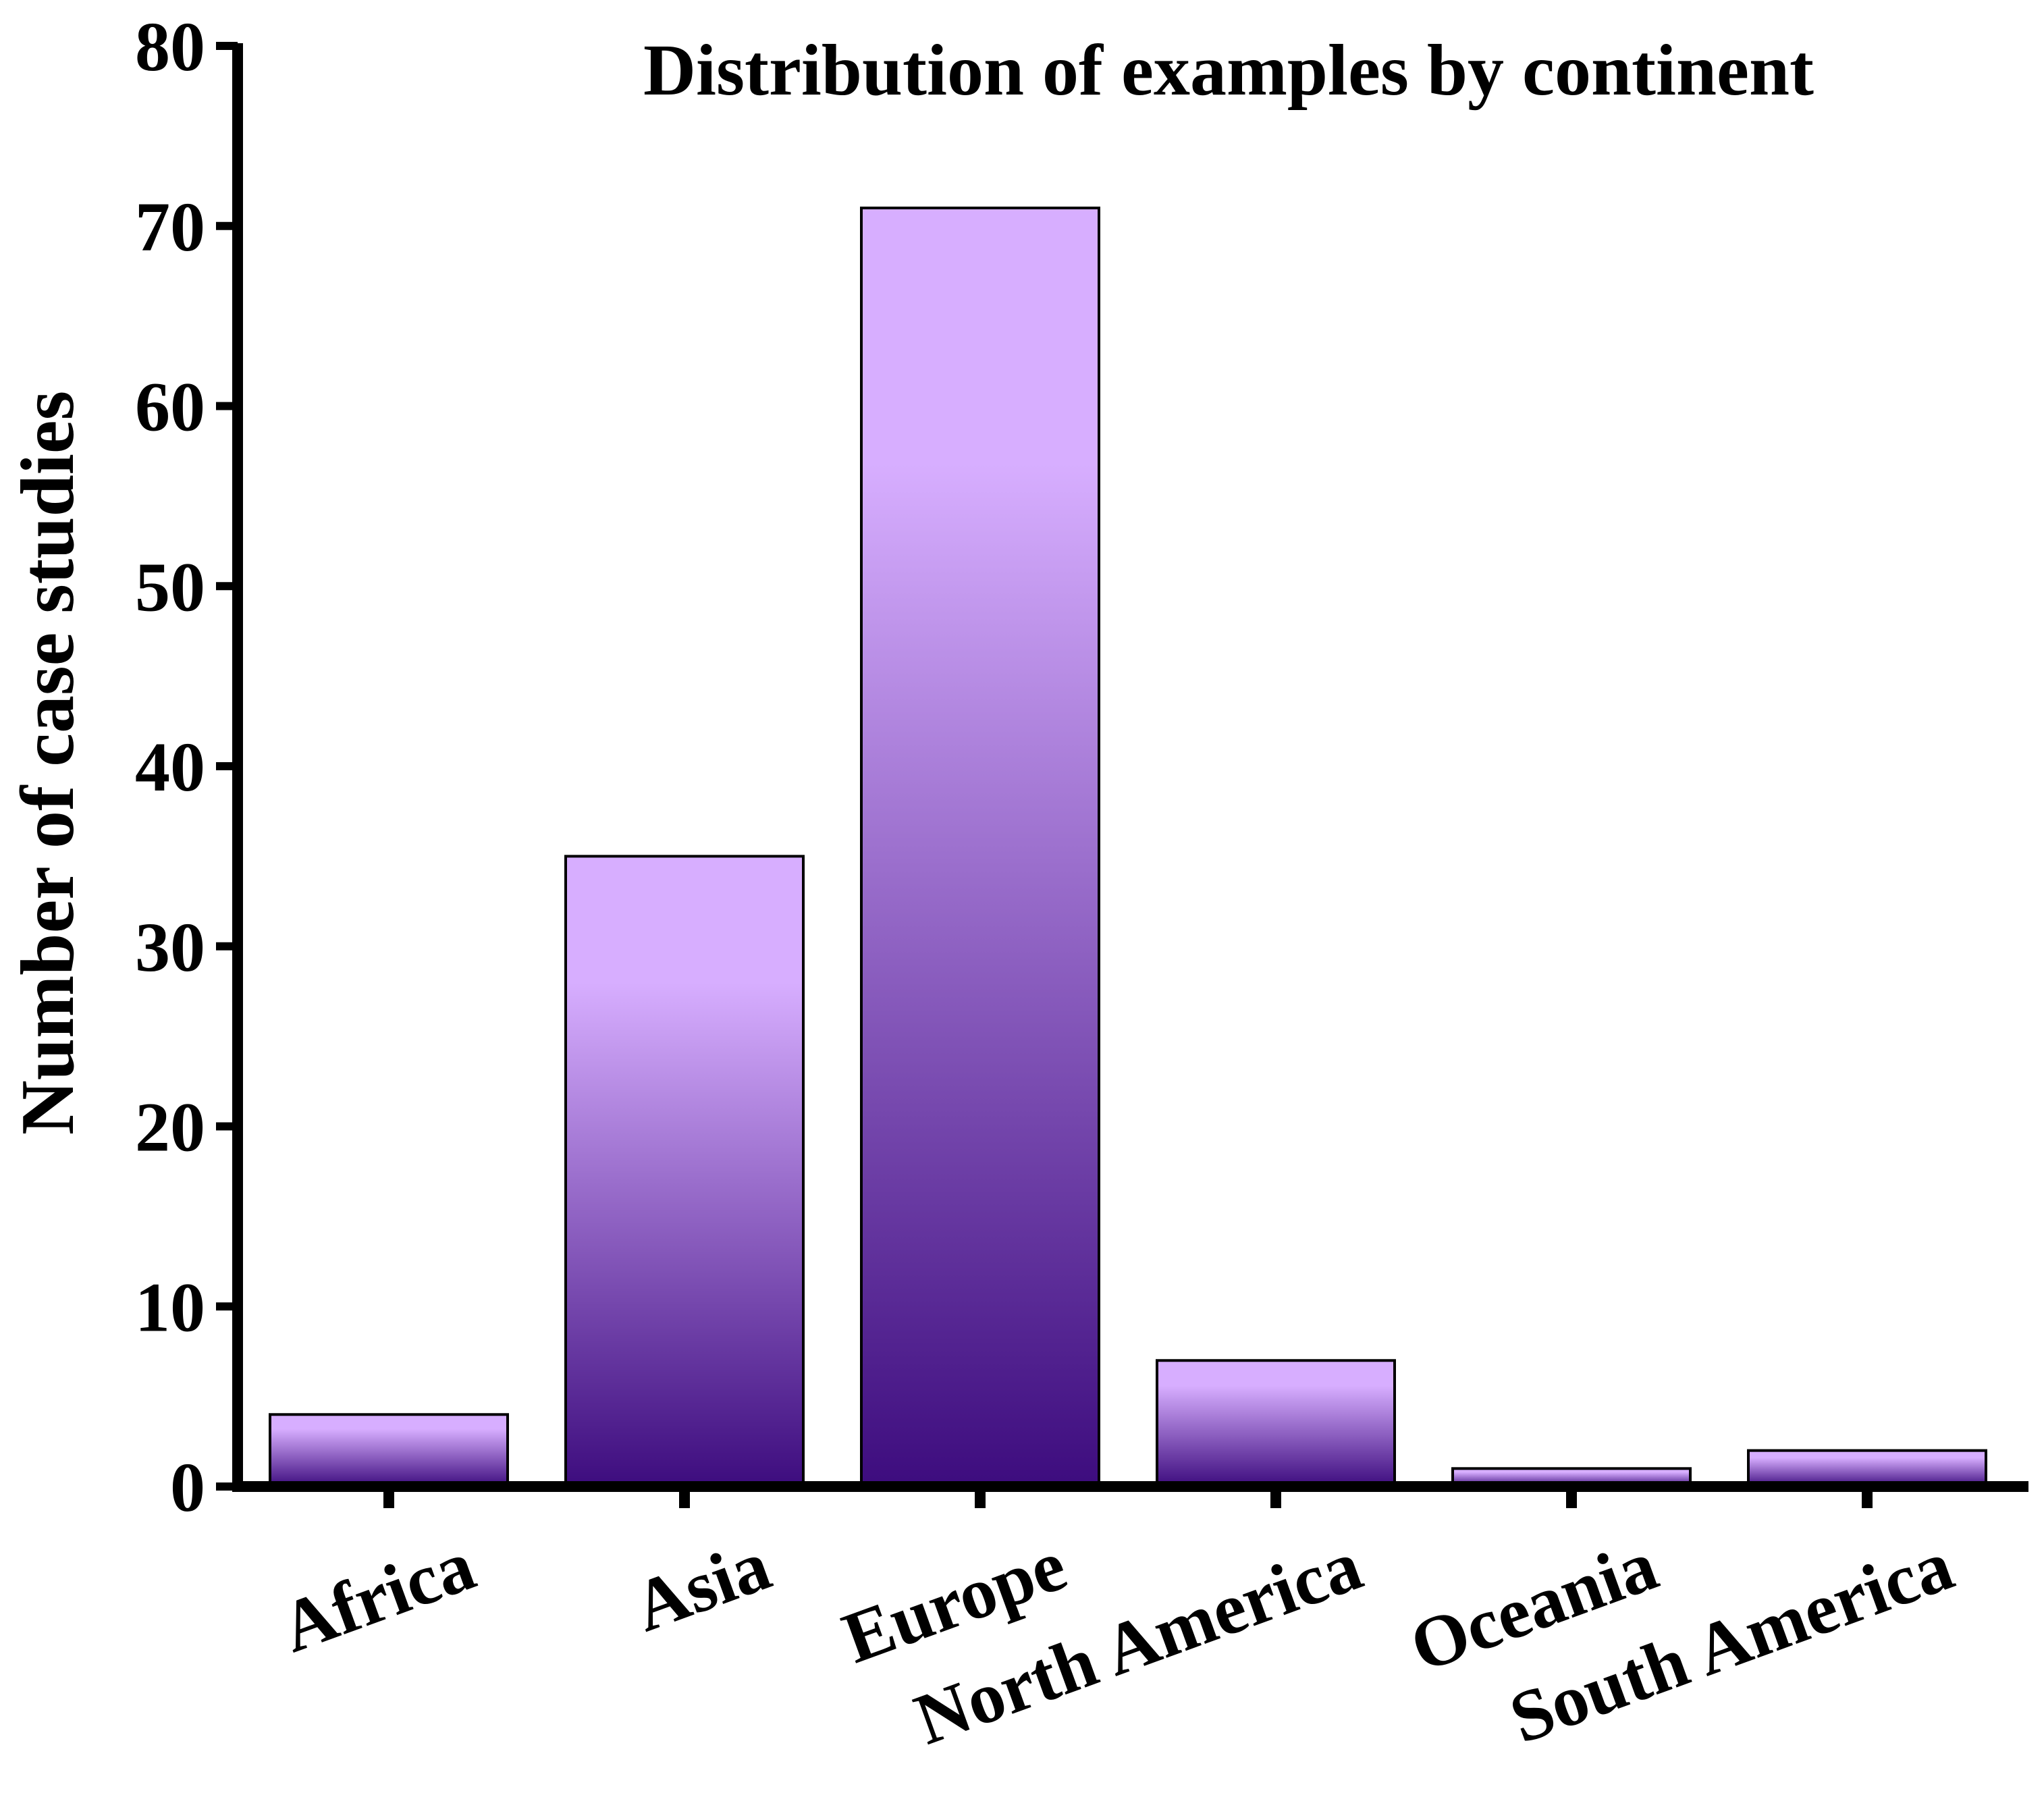  Describe the element at coordinates (170, 408) in the screenshot. I see `y-tick-label: 60` at that location.